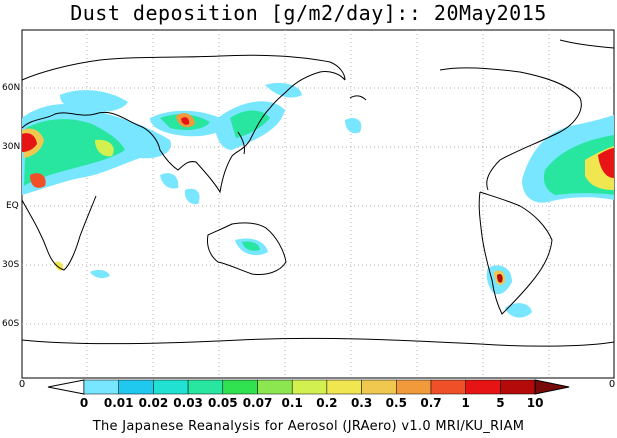  I want to click on colorbar-over-triangle, so click(552, 387).